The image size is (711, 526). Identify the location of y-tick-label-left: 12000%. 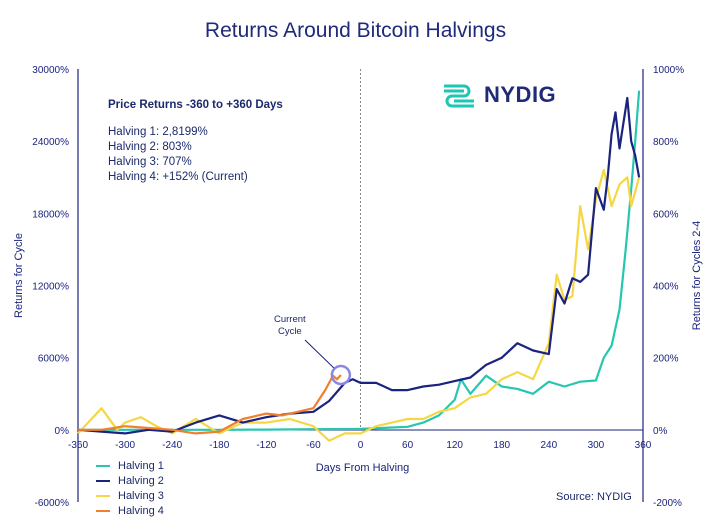
(50, 287).